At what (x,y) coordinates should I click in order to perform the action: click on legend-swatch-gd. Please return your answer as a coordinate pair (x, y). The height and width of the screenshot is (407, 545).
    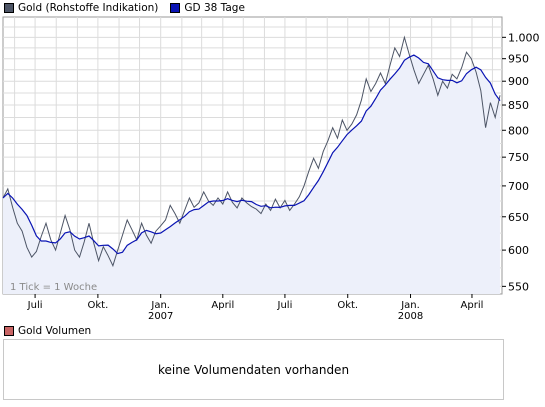
    Looking at the image, I should click on (175, 8).